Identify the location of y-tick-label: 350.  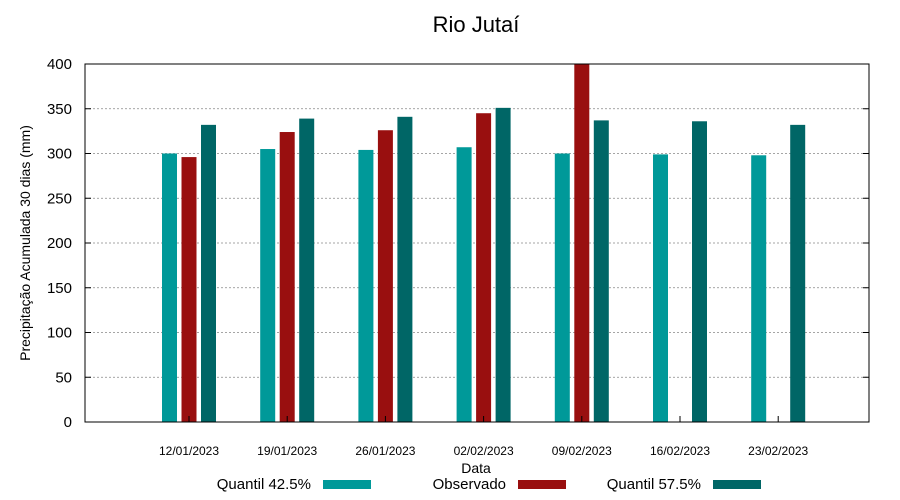
(59, 109).